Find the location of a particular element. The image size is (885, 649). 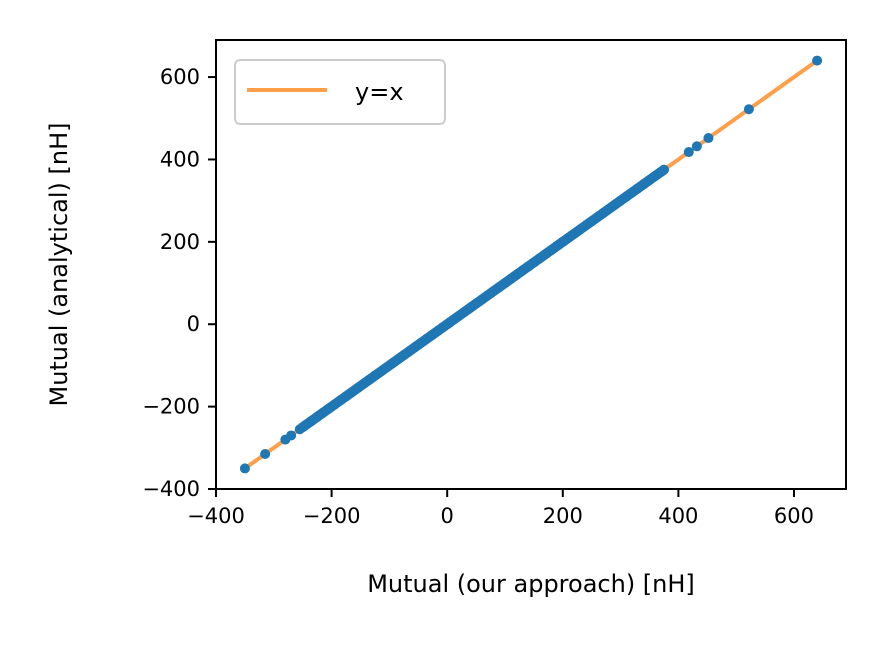

y-axis-label: Mutual (analytical) [nH] is located at coordinates (59, 264).